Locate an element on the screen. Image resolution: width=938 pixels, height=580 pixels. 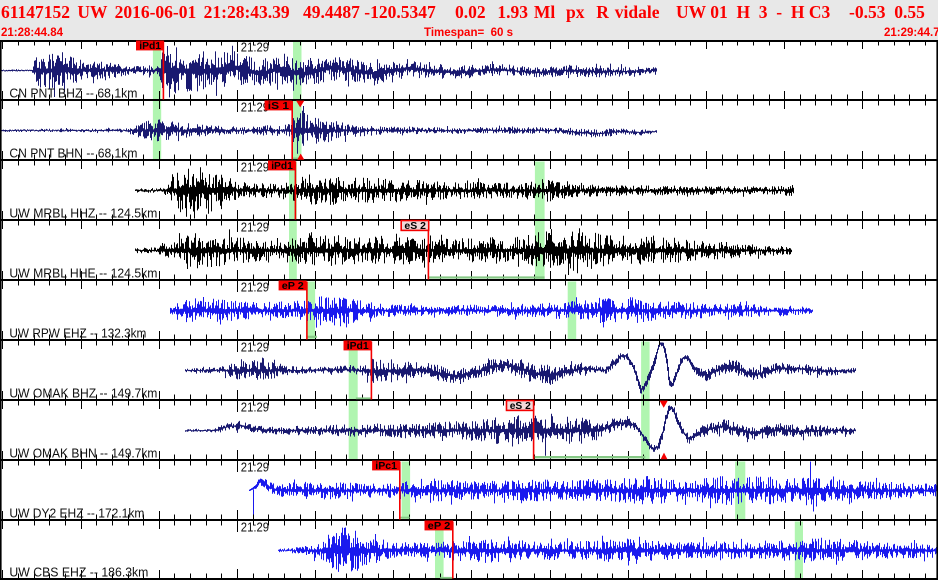
svg-text: UW DY2 EHZ -- 172.1km is located at coordinates (76, 513).